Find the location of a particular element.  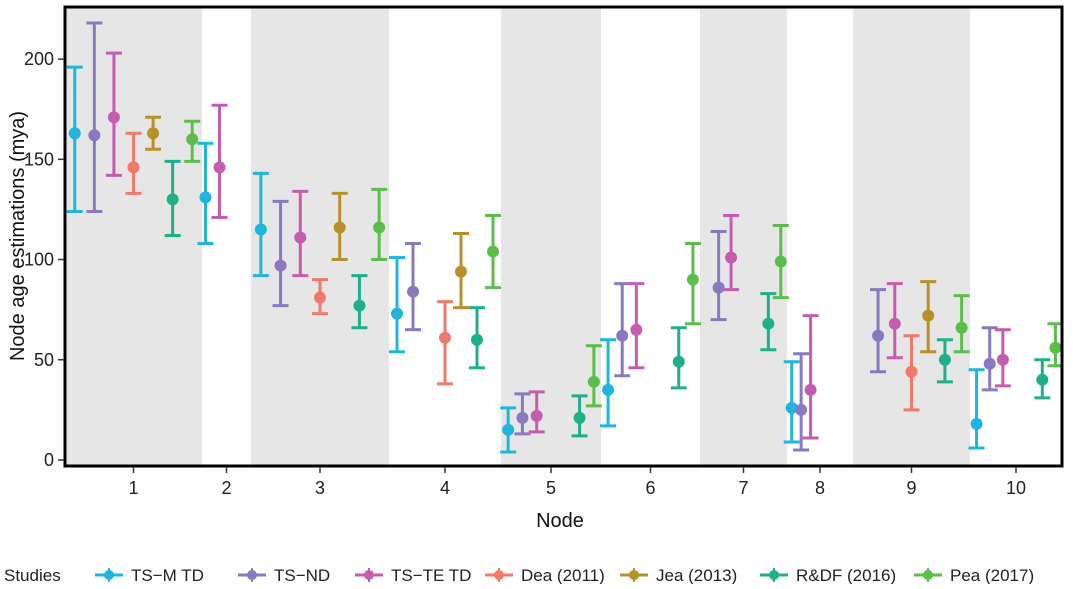

x-tick-label: 4 is located at coordinates (445, 488).